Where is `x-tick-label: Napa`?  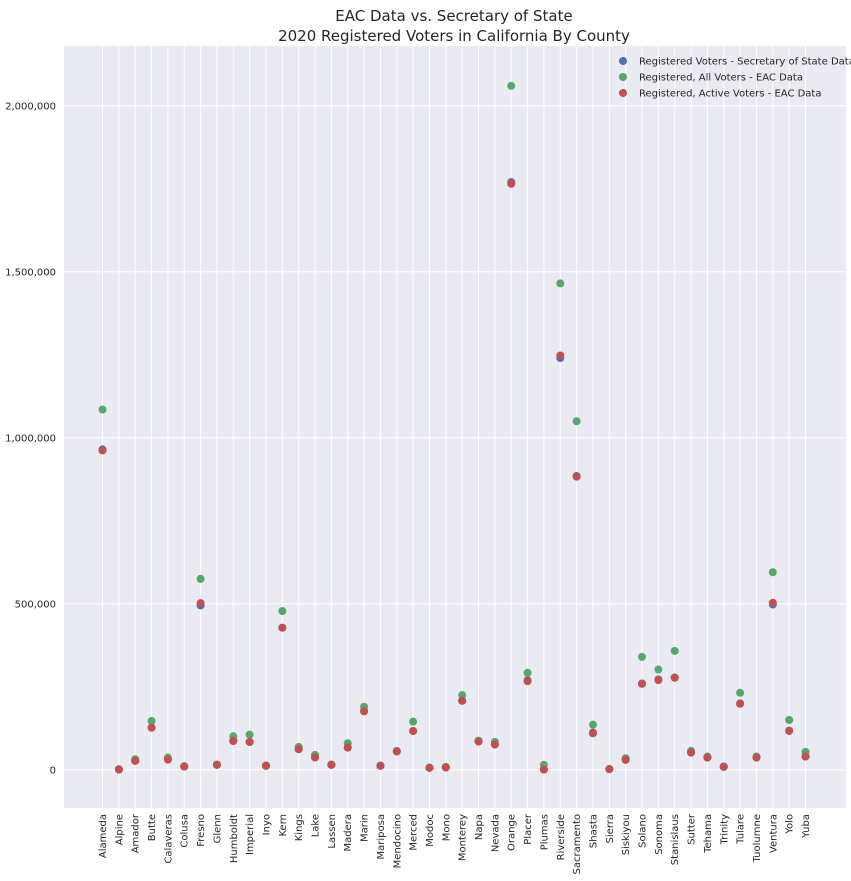
x-tick-label: Napa is located at coordinates (479, 827).